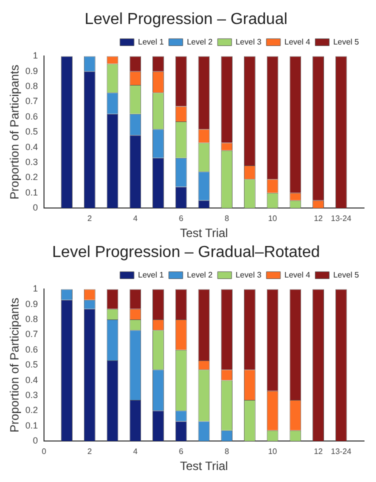 Image resolution: width=376 pixels, height=482 pixels. What do you see at coordinates (186, 253) in the screenshot?
I see `chart-title: Level Progression – Gradual–Rotated` at bounding box center [186, 253].